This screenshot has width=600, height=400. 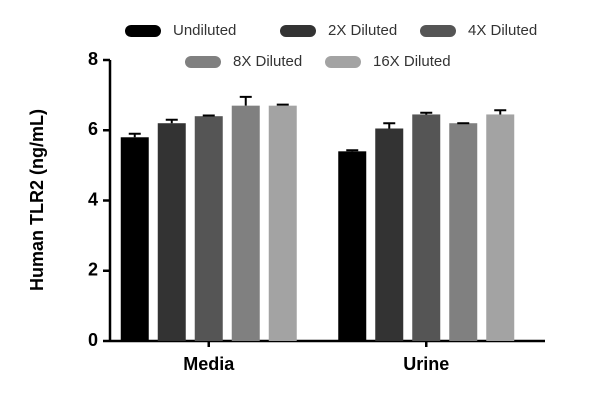 I want to click on y-axis-label: Human TLR2 (ng/mL), so click(x=37, y=200).